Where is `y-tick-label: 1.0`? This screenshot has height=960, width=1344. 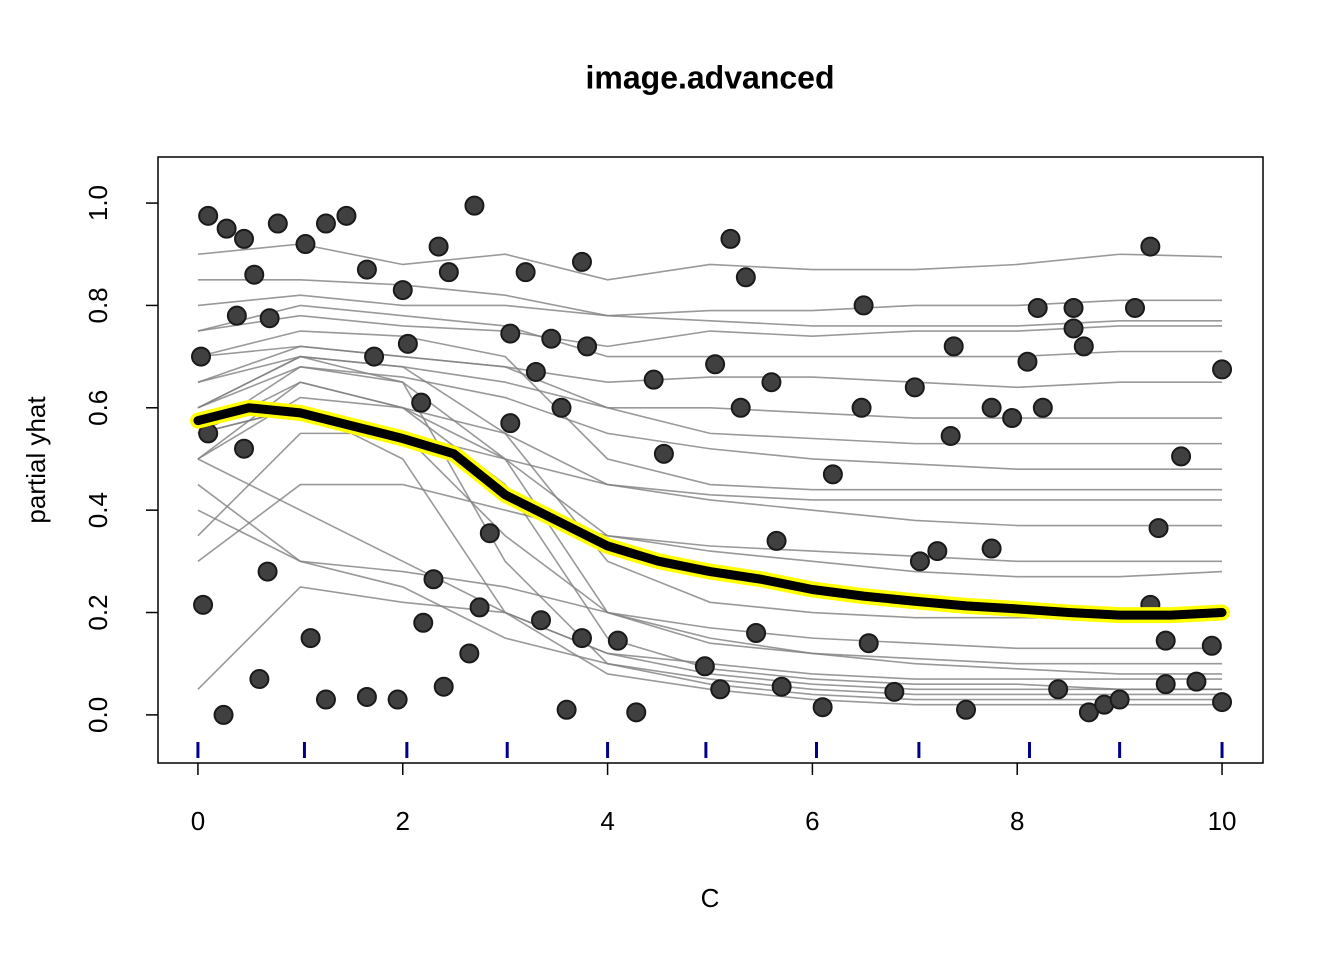
y-tick-label: 1.0 is located at coordinates (98, 203).